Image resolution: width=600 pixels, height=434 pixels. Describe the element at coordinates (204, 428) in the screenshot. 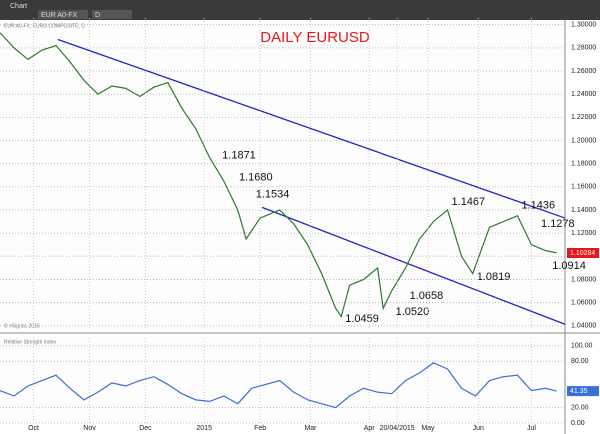

I see `x-tick-label: 2015` at that location.